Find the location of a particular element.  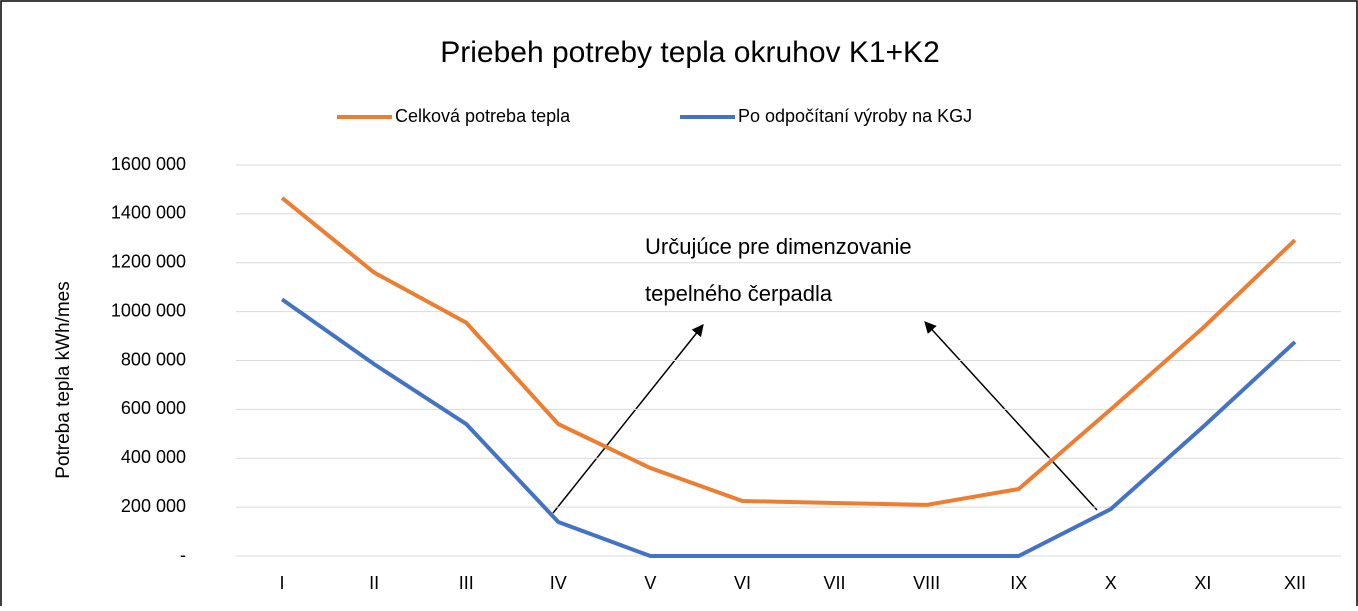

x-tick-label: IX is located at coordinates (1018, 583).